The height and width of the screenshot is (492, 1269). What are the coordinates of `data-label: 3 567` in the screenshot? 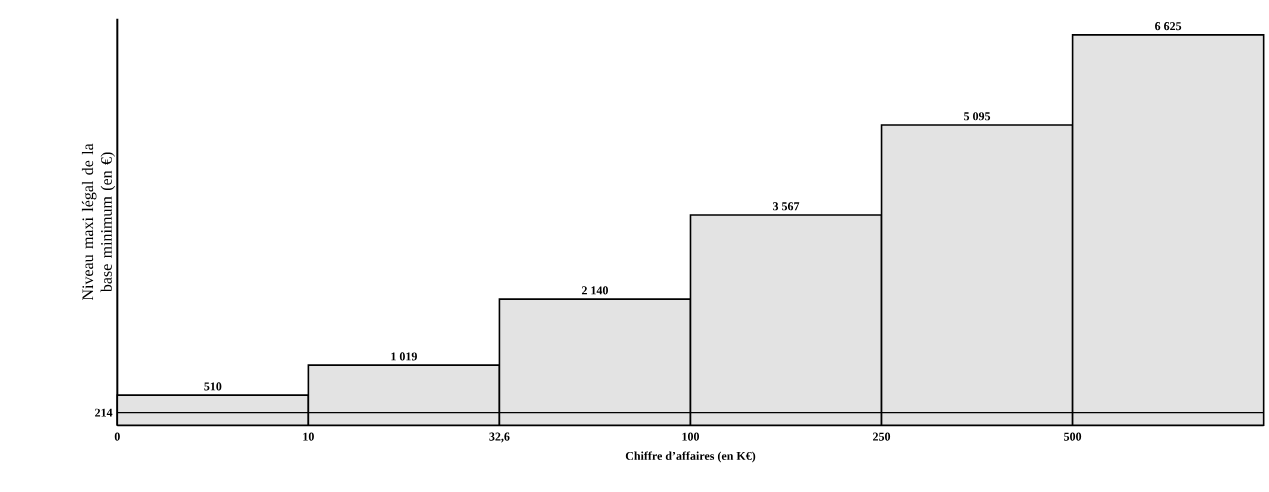 It's located at (786, 206).